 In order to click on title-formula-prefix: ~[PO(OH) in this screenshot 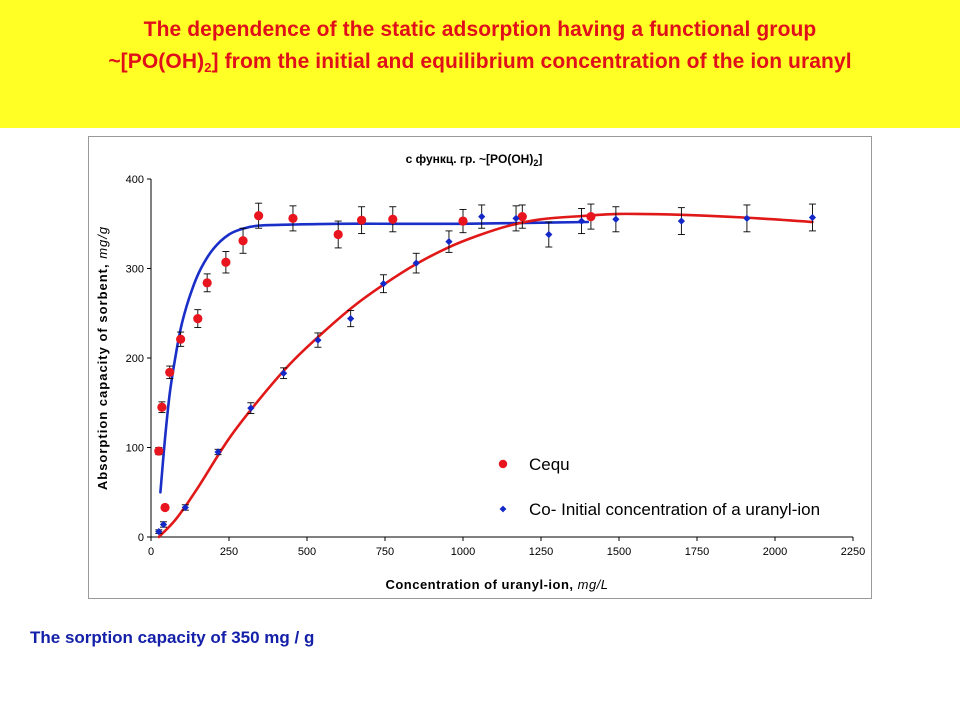, I will do `click(156, 61)`.